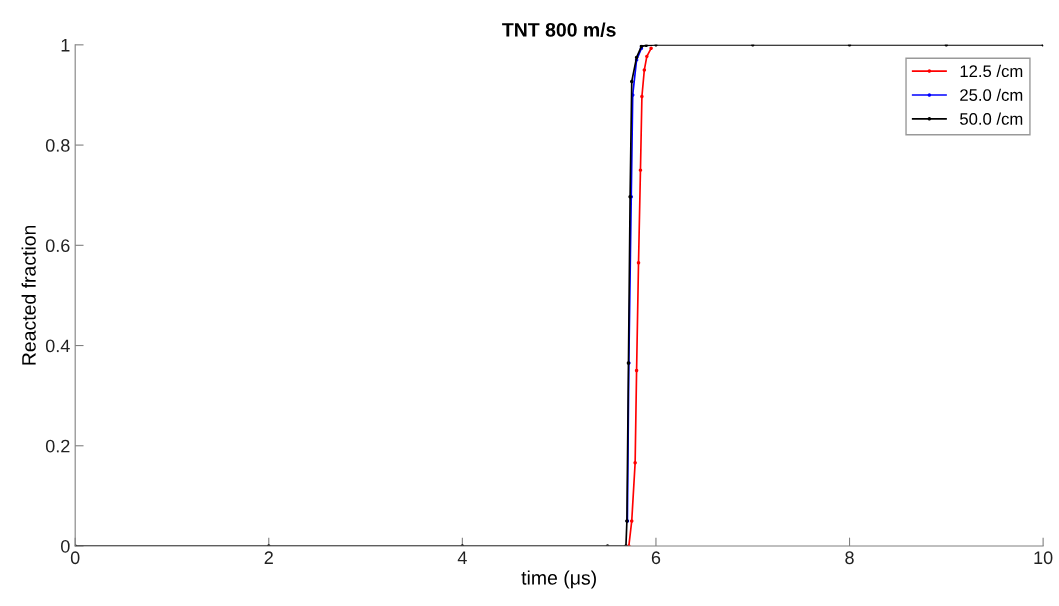  Describe the element at coordinates (75, 558) in the screenshot. I see `x-tick-label: 0` at that location.